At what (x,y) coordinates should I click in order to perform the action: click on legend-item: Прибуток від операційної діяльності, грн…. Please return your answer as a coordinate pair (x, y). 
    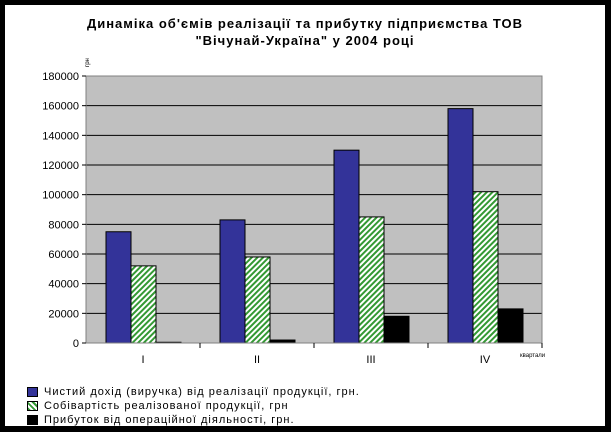
    Looking at the image, I should click on (193, 420).